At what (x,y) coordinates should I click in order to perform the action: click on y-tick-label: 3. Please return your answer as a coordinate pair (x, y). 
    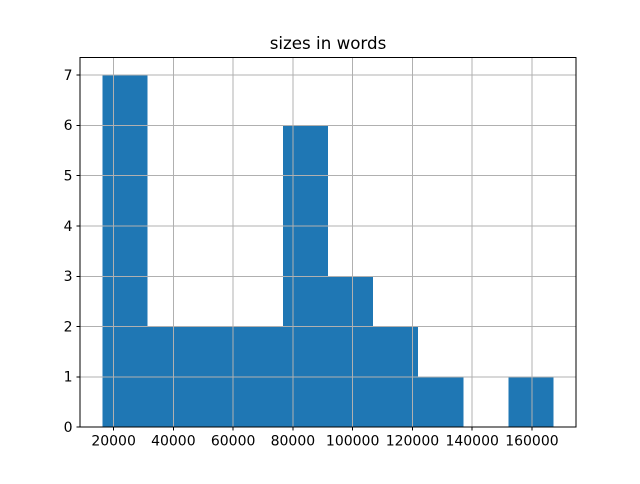
    Looking at the image, I should click on (68, 277).